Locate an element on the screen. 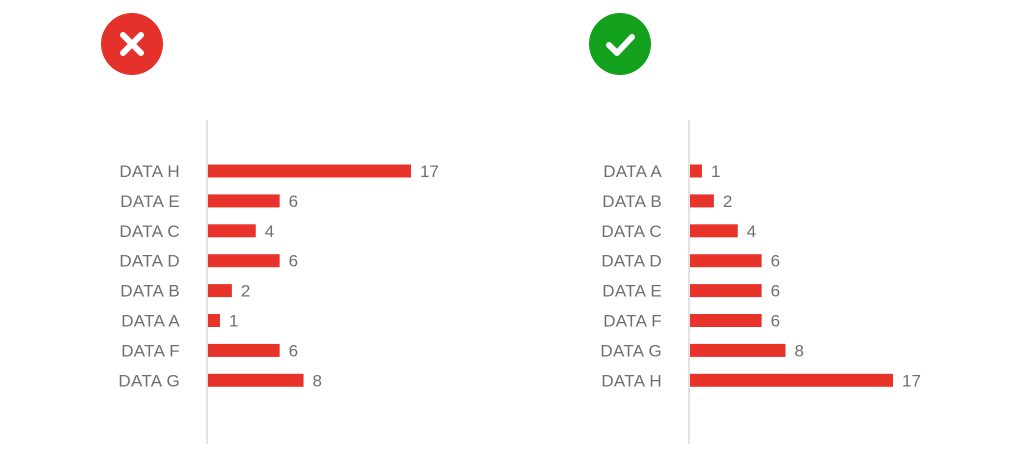 This screenshot has height=455, width=1024. checkmark-icon is located at coordinates (620, 45).